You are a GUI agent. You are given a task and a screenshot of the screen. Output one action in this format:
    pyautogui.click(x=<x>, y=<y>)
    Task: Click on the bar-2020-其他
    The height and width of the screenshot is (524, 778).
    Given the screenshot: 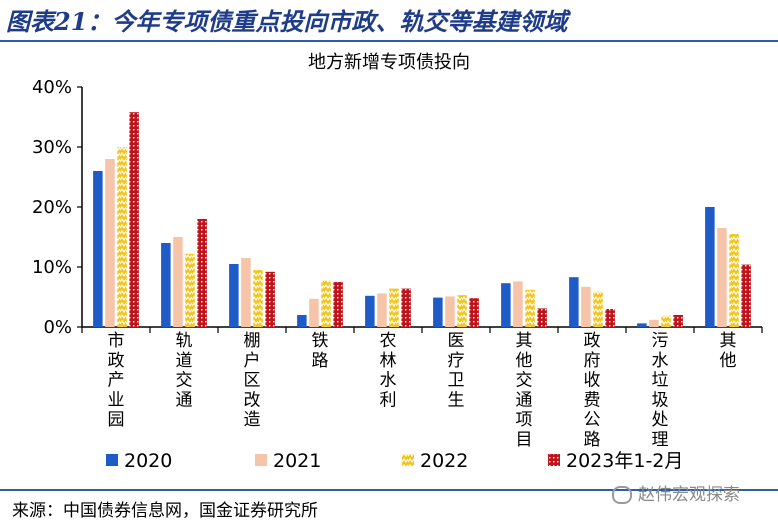 What is the action you would take?
    pyautogui.click(x=710, y=267)
    